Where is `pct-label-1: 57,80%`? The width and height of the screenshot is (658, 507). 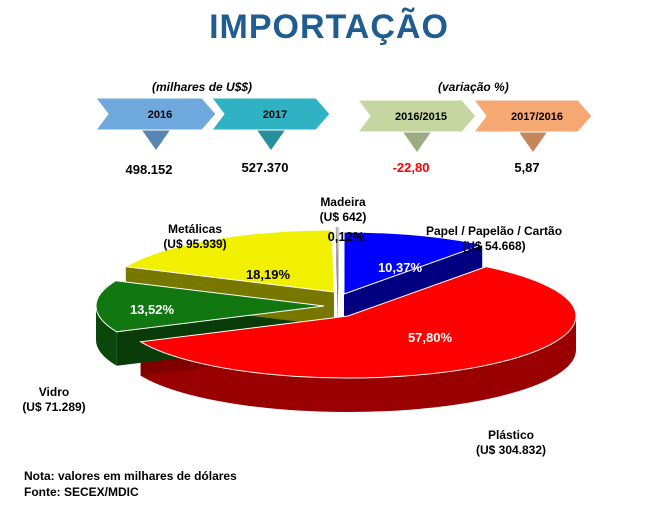
pct-label-1: 57,80% is located at coordinates (430, 337).